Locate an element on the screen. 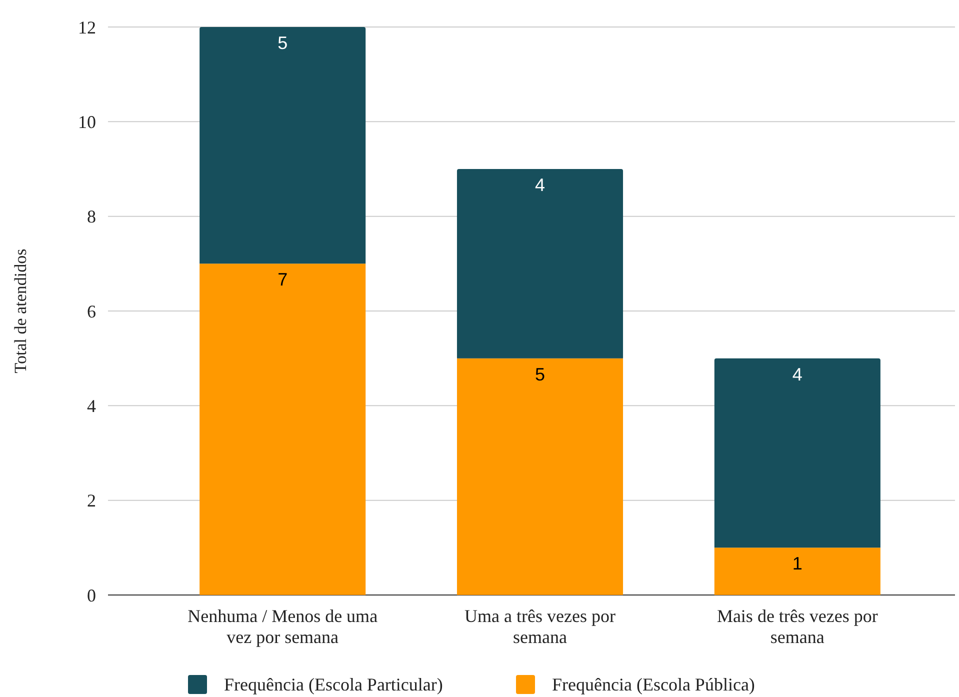 The width and height of the screenshot is (959, 697). data-label: 7 is located at coordinates (283, 280).